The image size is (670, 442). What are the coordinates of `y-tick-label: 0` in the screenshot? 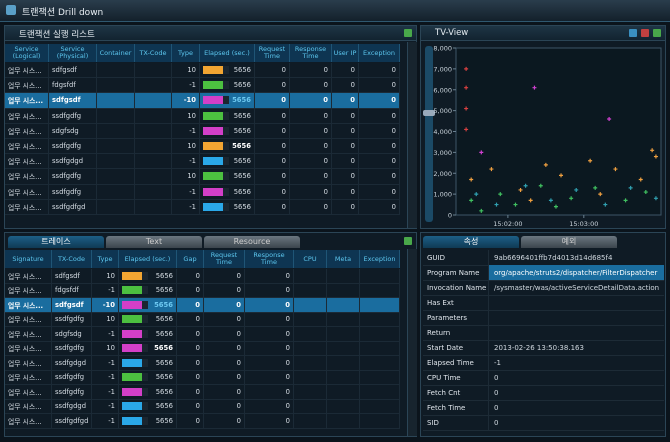 It's located at (450, 216).